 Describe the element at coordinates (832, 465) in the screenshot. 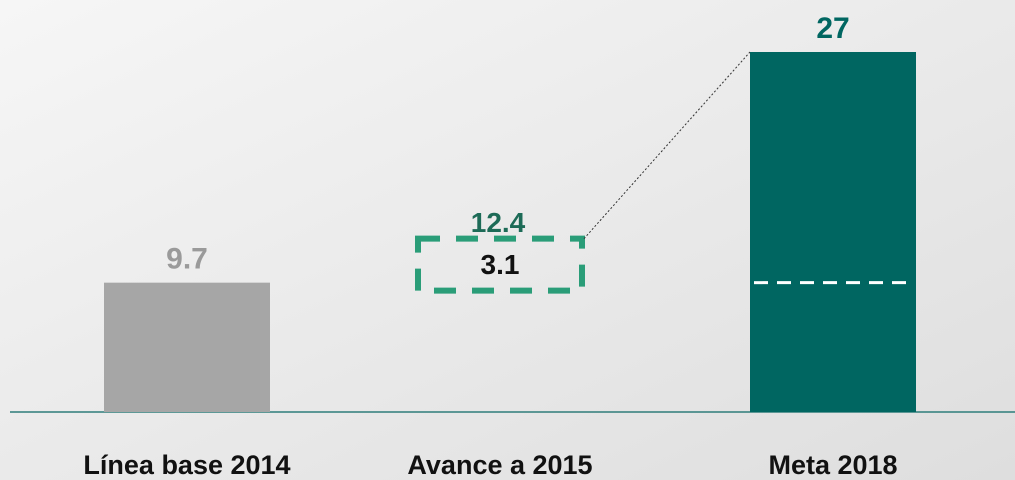

I see `x-tick-label: Meta 2018` at that location.